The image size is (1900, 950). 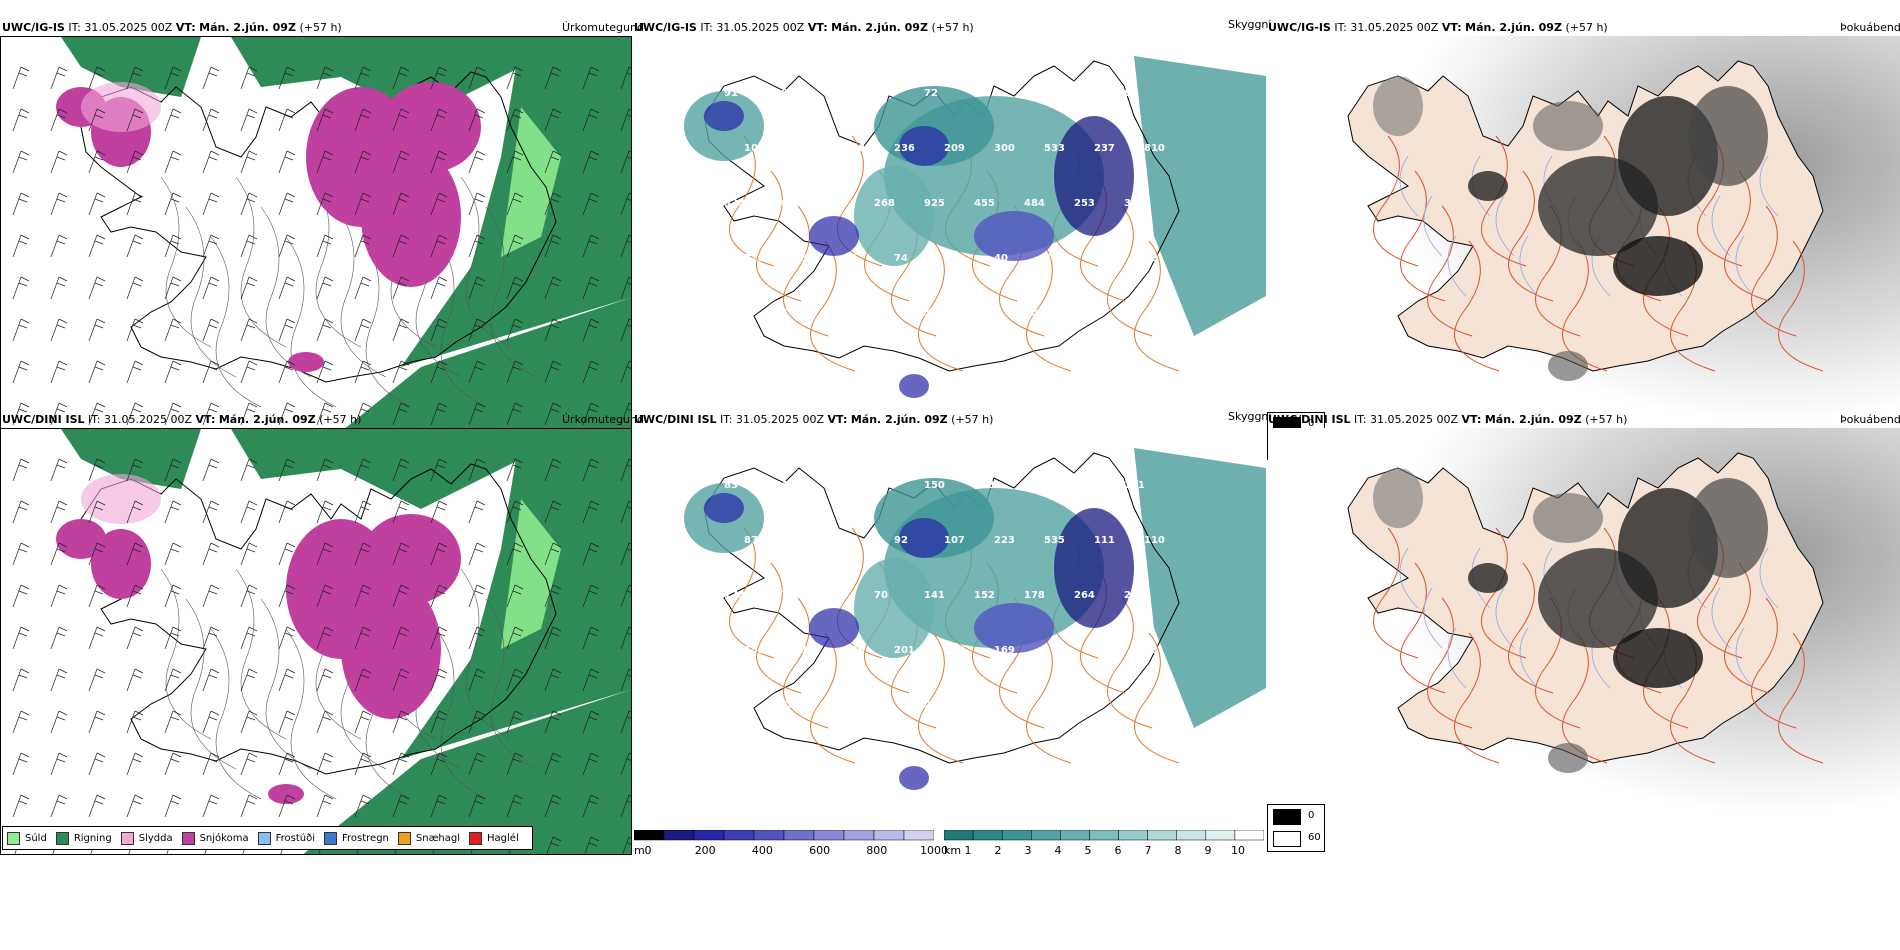 I want to click on visibility-colorbar: km 1 2 3 4 5 6 7 8 9 10, so click(x=1104, y=846).